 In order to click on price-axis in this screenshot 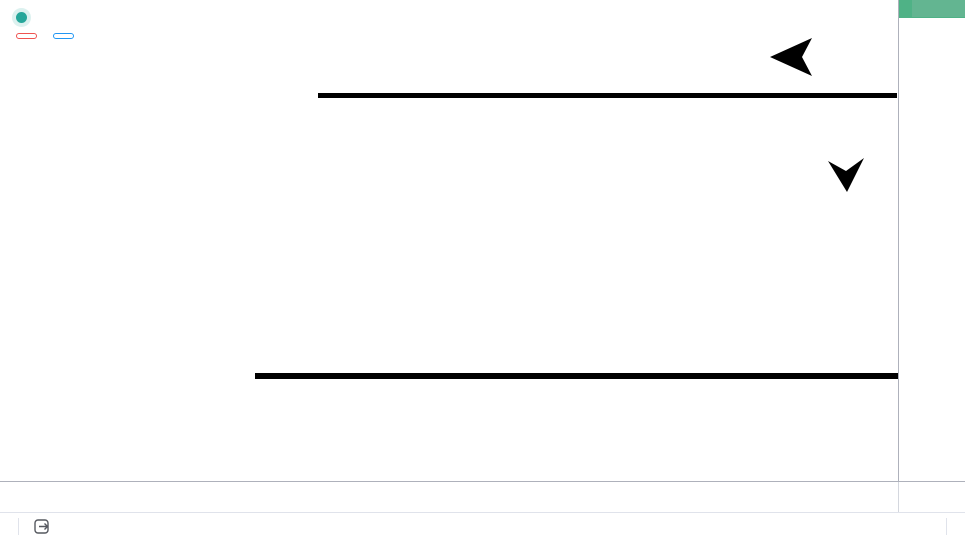, I will do `click(931, 240)`.